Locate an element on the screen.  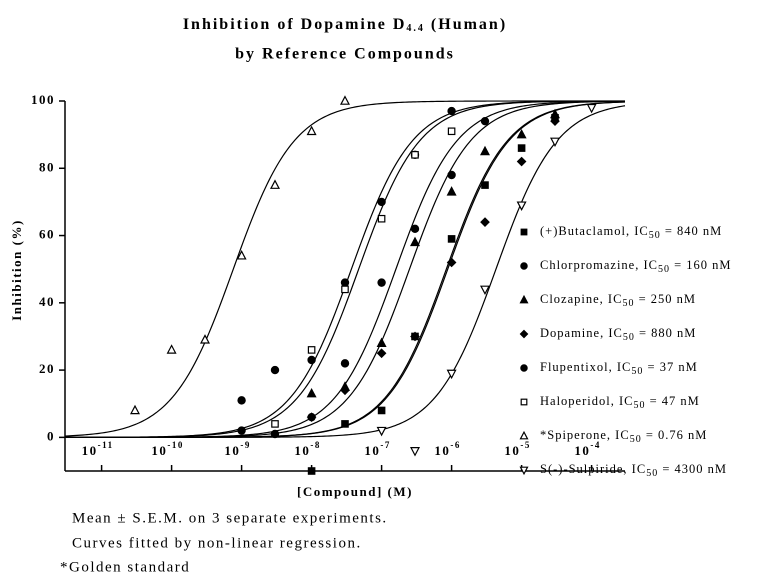
x-tick-exponent: -11 is located at coordinates (106, 445).